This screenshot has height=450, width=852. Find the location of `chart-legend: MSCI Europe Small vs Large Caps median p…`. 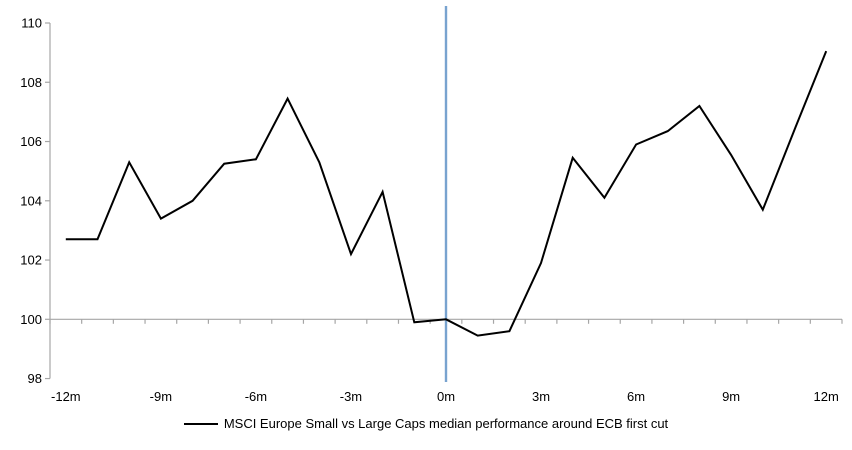

chart-legend: MSCI Europe Small vs Large Caps median p… is located at coordinates (426, 423).